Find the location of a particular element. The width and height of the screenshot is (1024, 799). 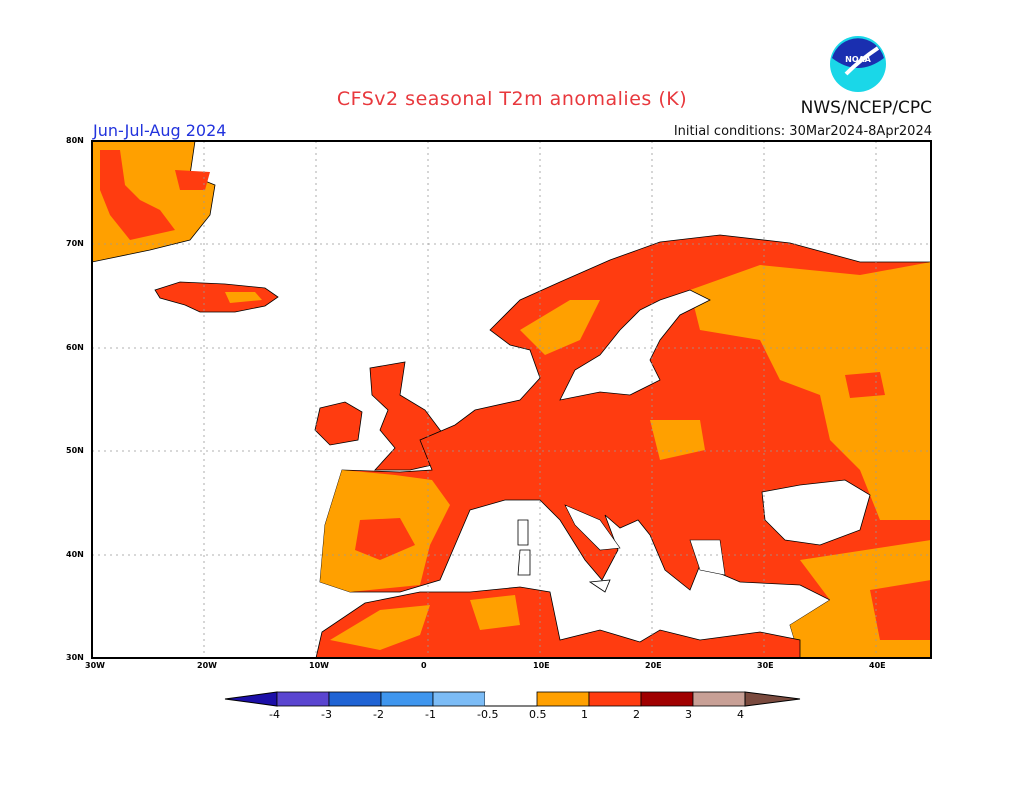

lon-label: 20W is located at coordinates (207, 665).